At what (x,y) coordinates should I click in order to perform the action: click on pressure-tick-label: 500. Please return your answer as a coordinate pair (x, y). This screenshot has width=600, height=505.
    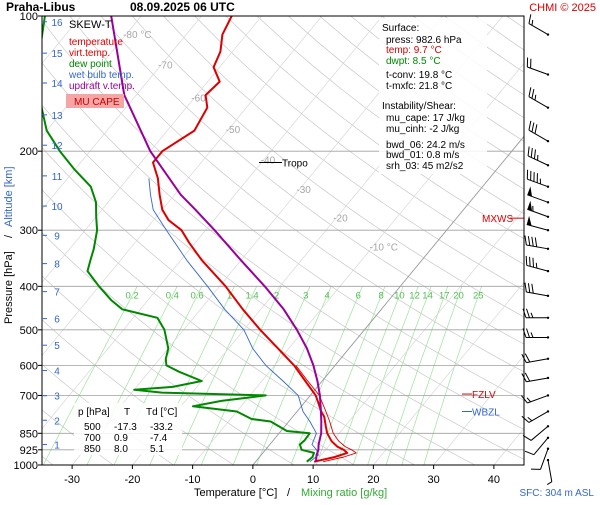
    Looking at the image, I should click on (29, 331).